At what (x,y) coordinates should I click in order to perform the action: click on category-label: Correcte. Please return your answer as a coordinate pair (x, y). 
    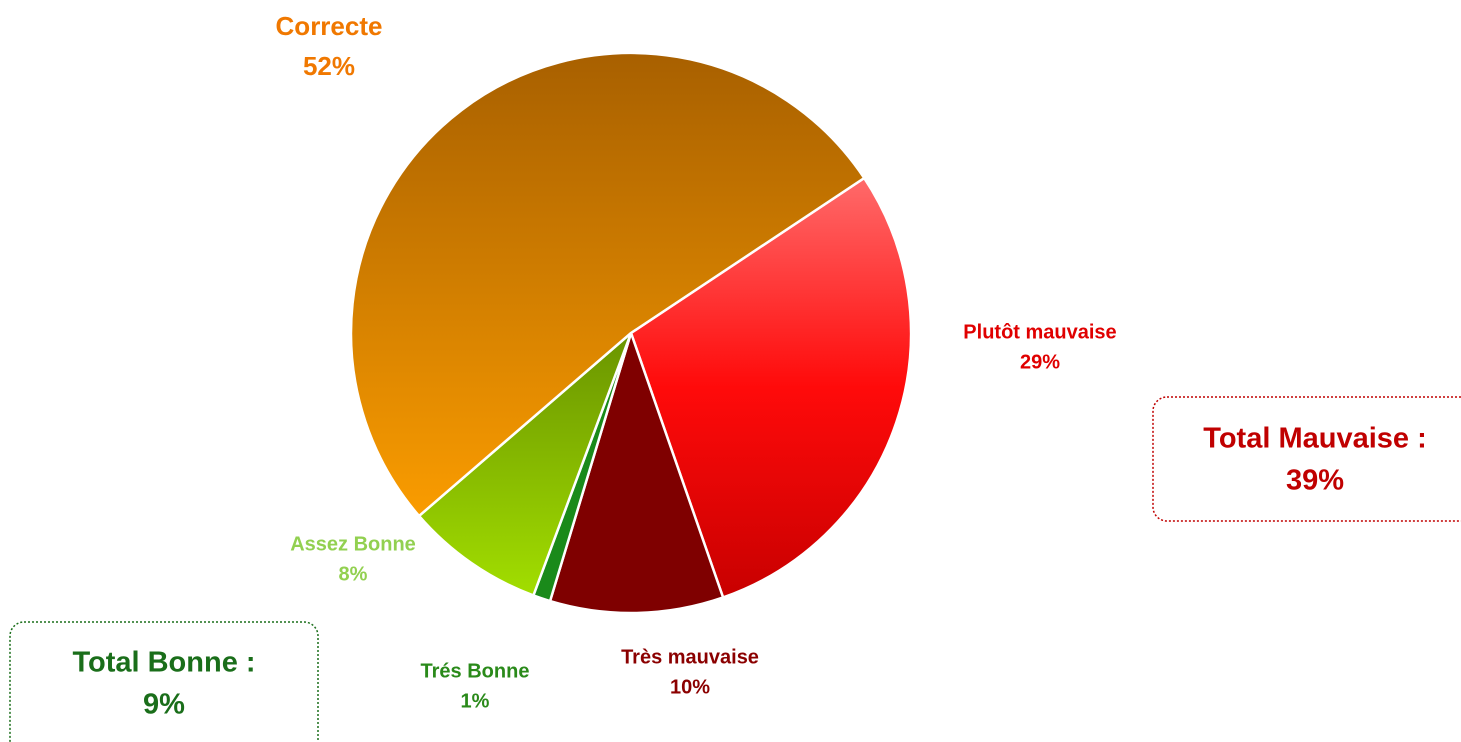
    Looking at the image, I should click on (329, 26).